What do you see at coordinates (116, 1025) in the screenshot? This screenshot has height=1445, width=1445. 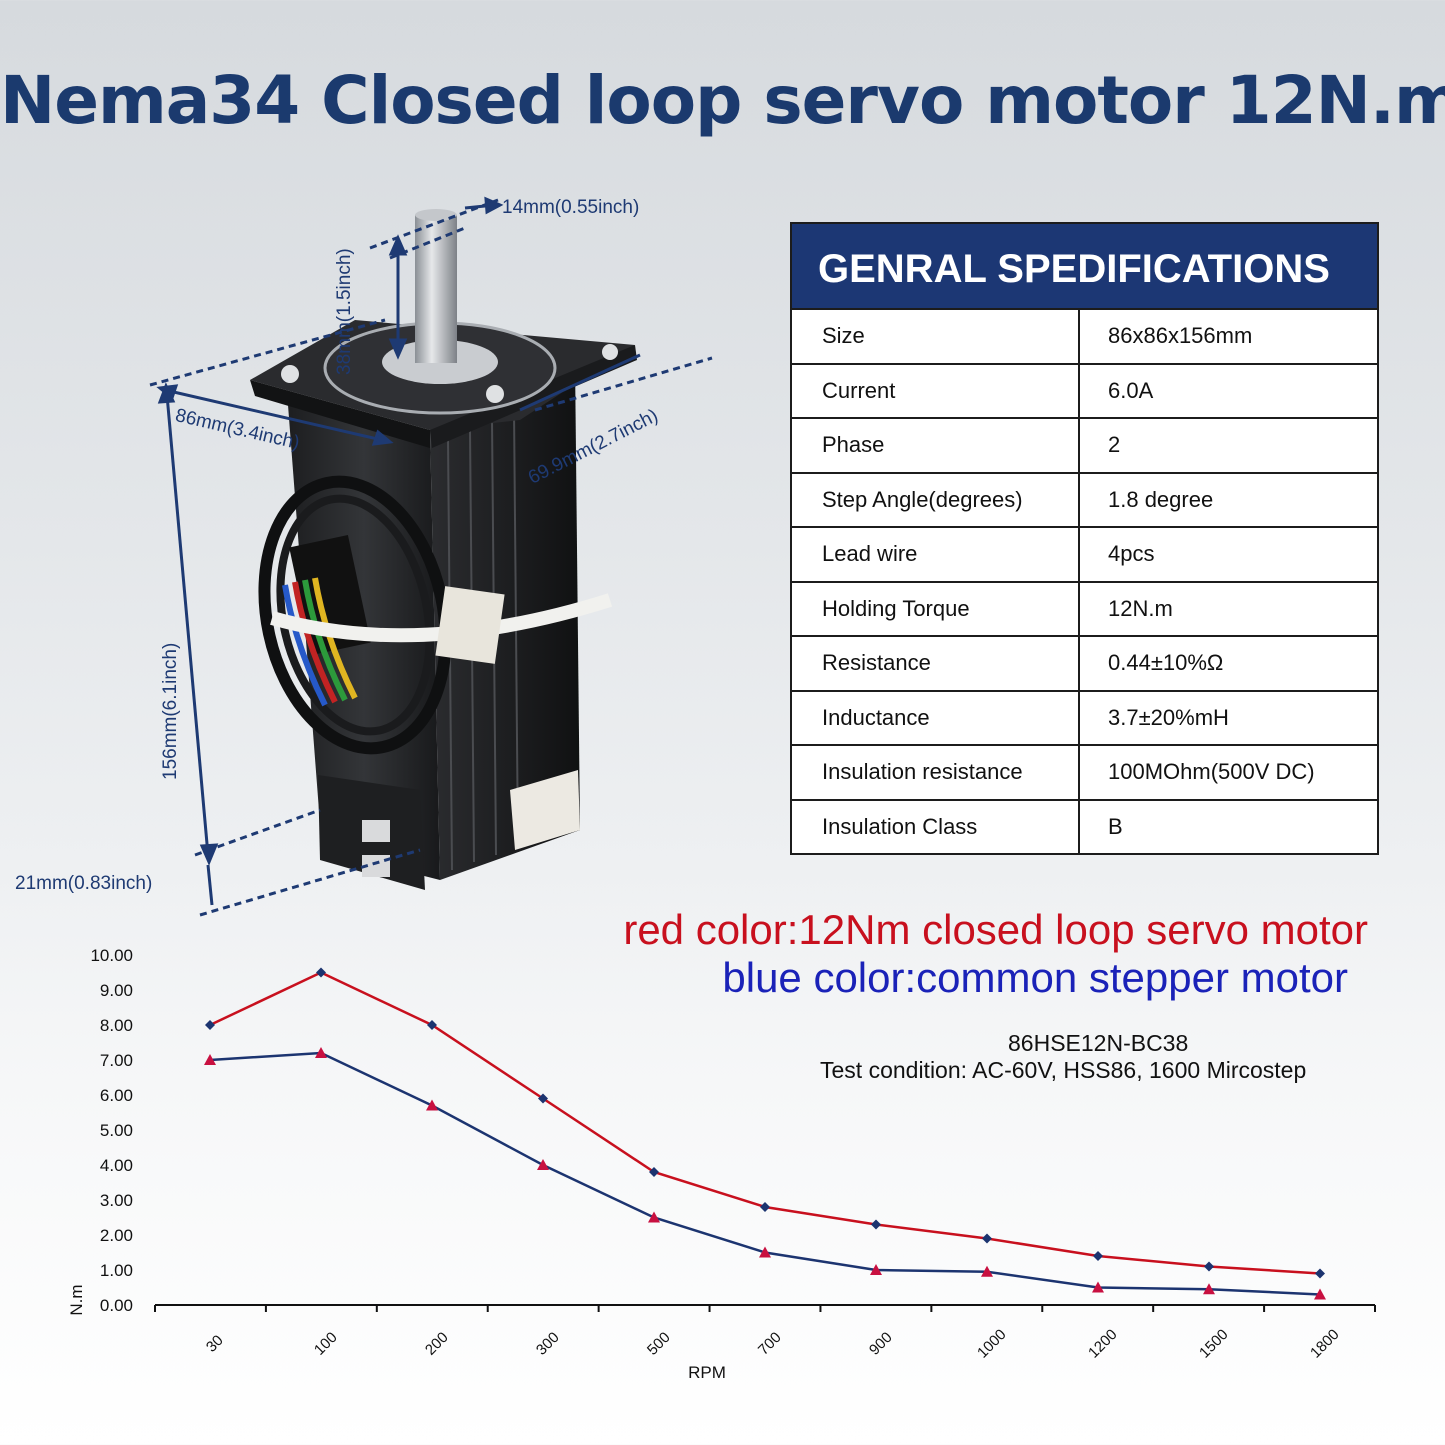 I see `y-tick-label: 8.00` at bounding box center [116, 1025].